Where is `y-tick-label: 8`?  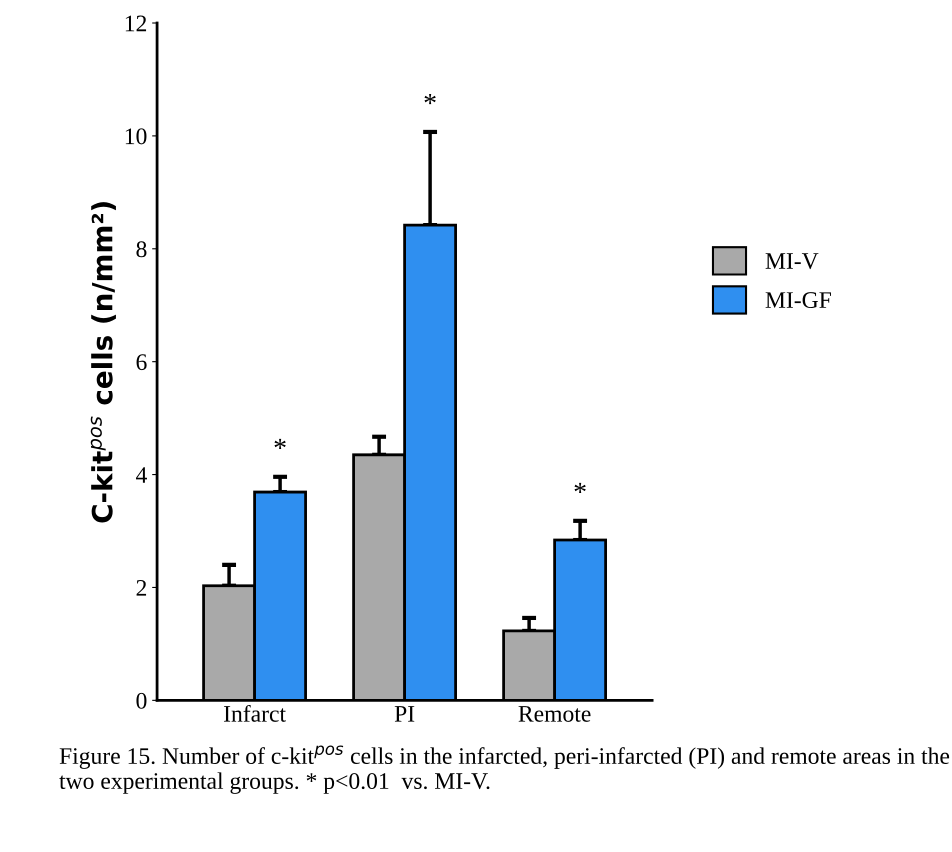
y-tick-label: 8 is located at coordinates (141, 249).